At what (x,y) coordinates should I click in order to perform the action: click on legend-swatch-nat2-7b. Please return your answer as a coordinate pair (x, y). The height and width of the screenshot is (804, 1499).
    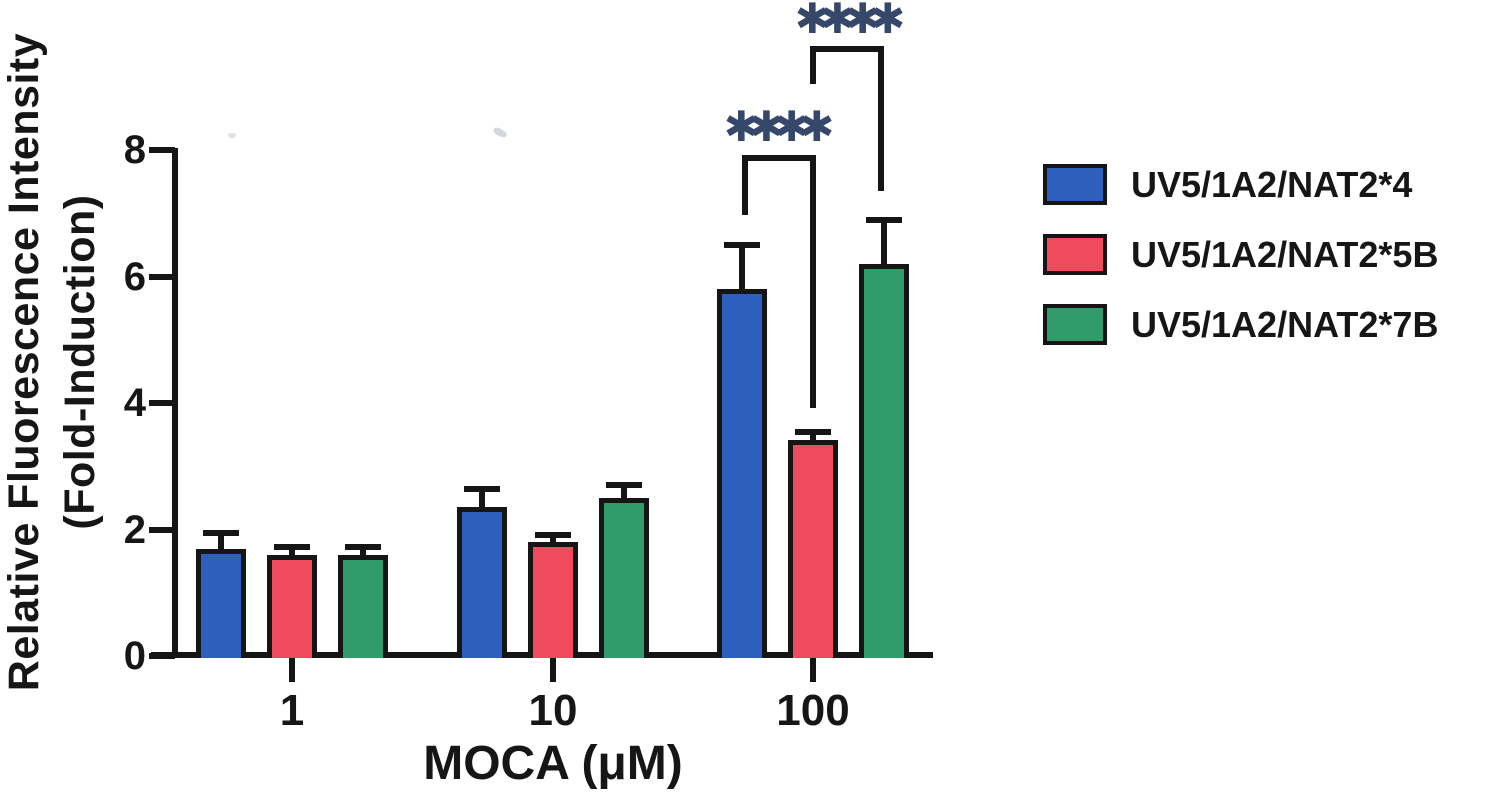
    Looking at the image, I should click on (1075, 324).